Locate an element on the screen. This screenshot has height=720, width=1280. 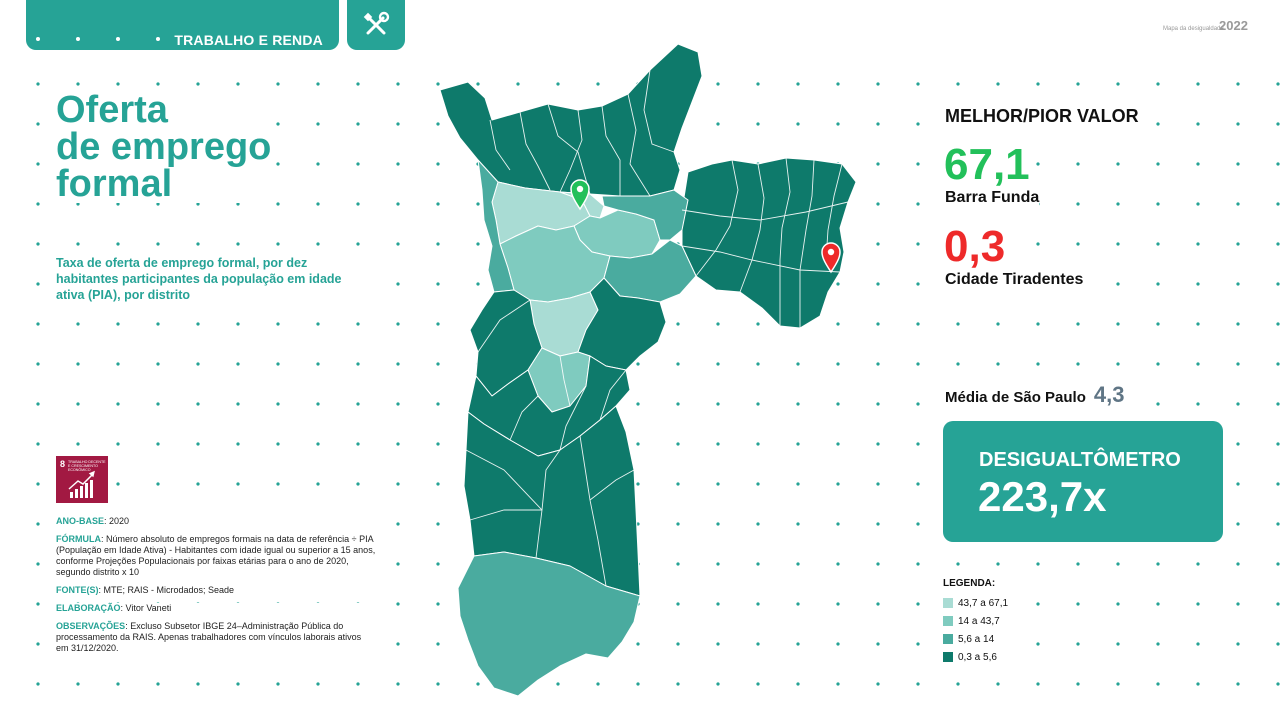
worst-value-marker is located at coordinates (831, 258).